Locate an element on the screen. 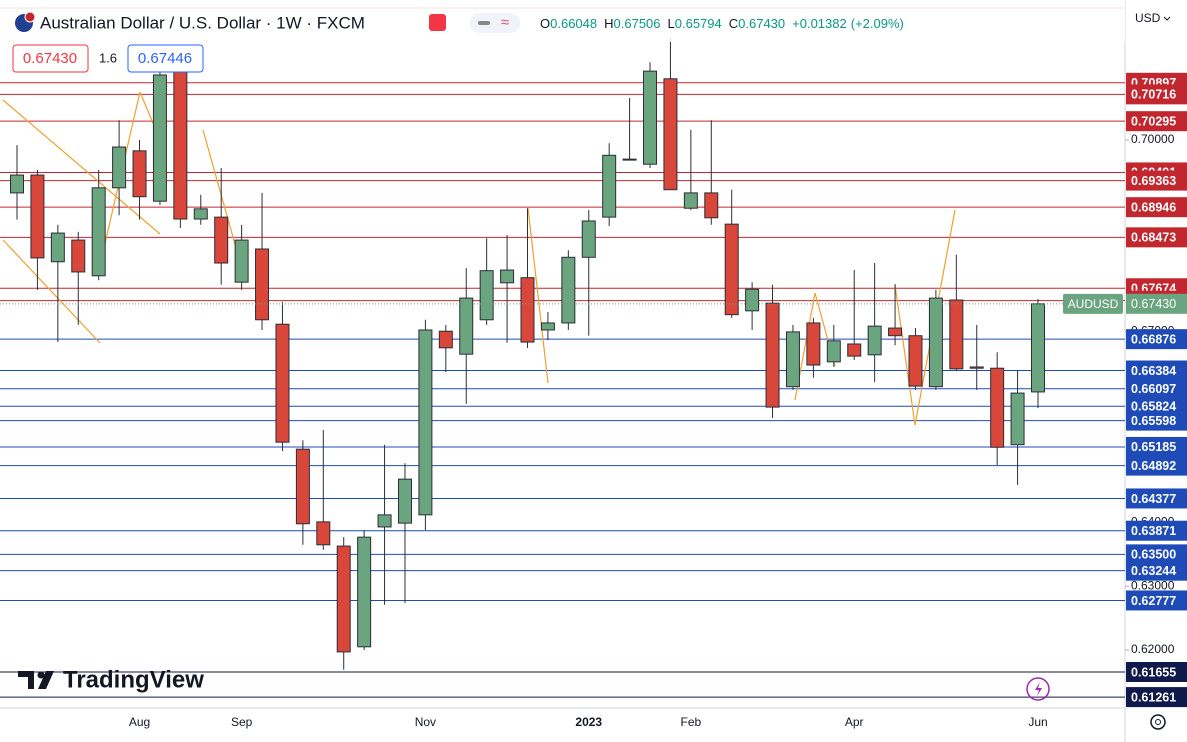  level-label: 0.61261 is located at coordinates (1156, 697).